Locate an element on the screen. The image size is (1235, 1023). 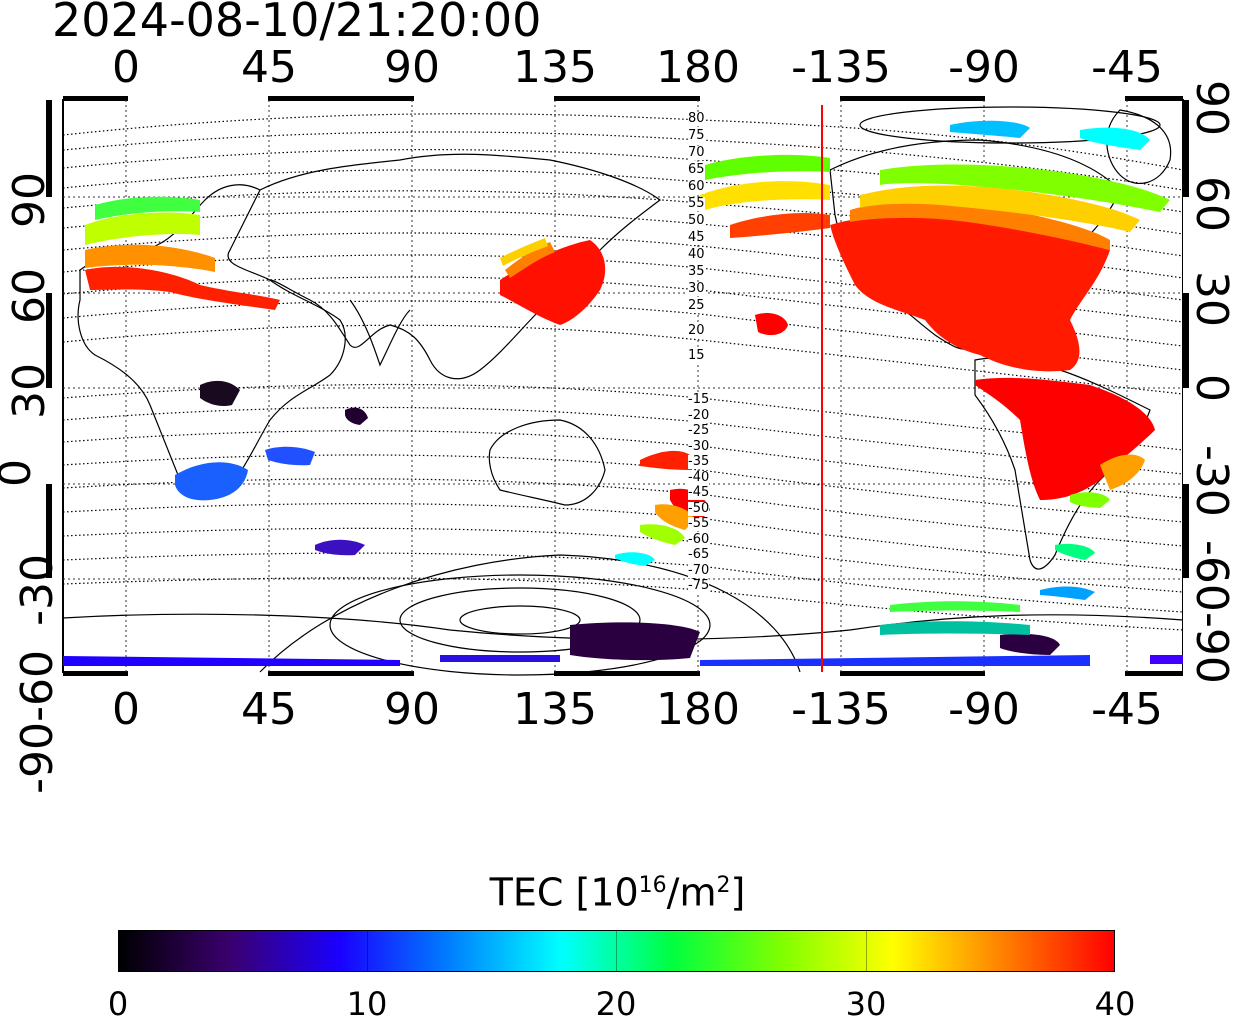
contour-label: 65 is located at coordinates (696, 169).